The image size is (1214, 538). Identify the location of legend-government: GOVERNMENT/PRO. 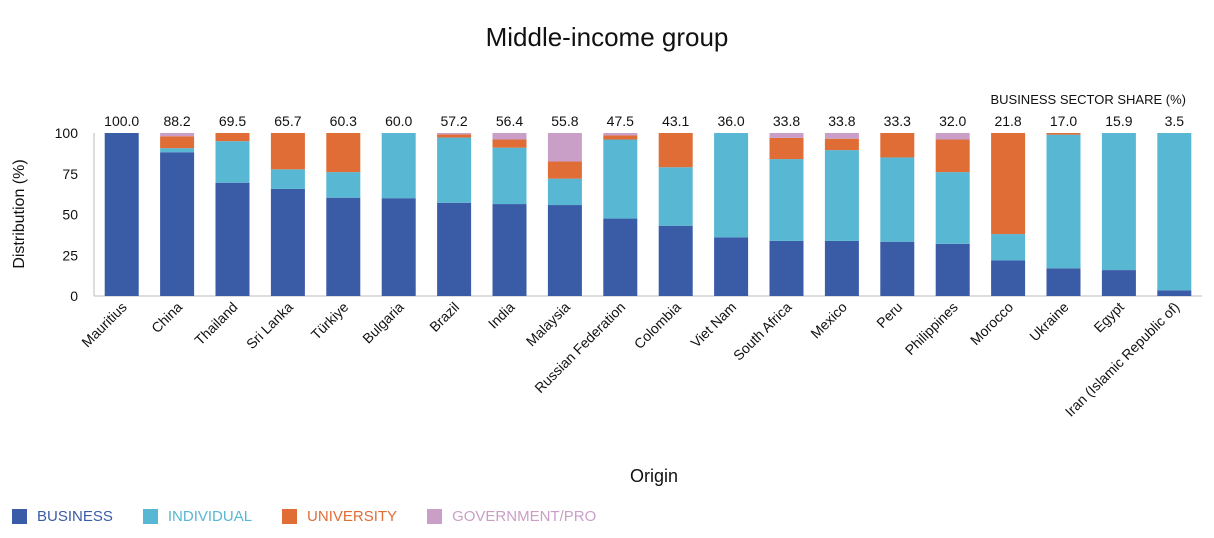
(511, 516).